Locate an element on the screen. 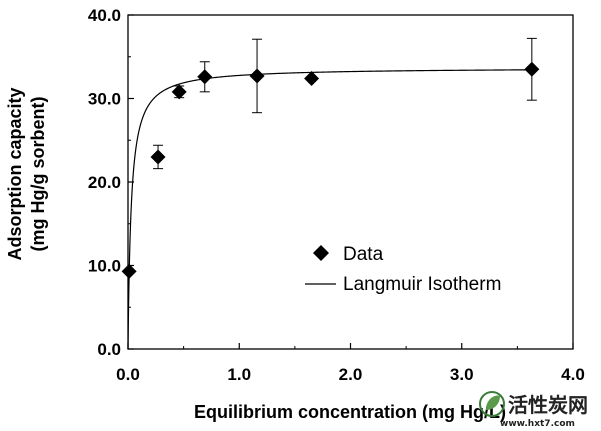 This screenshot has height=431, width=601. watermark-url: www.hxt7.com is located at coordinates (537, 424).